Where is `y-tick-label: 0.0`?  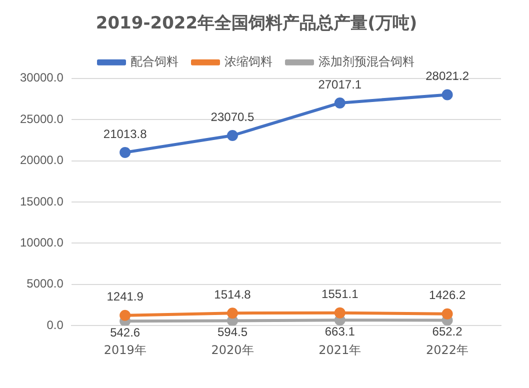 y-tick-label: 0.0 is located at coordinates (55, 325).